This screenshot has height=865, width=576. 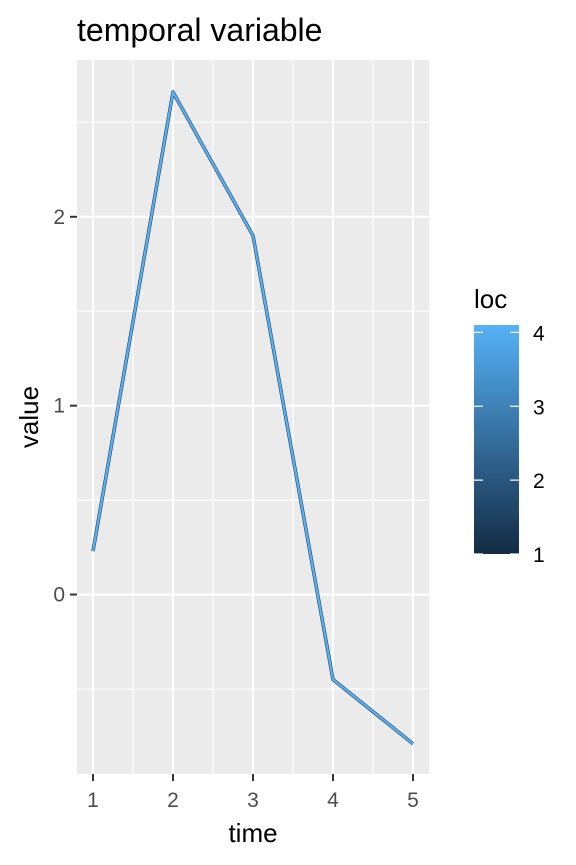 I want to click on x-tick-label: 4, so click(x=333, y=800).